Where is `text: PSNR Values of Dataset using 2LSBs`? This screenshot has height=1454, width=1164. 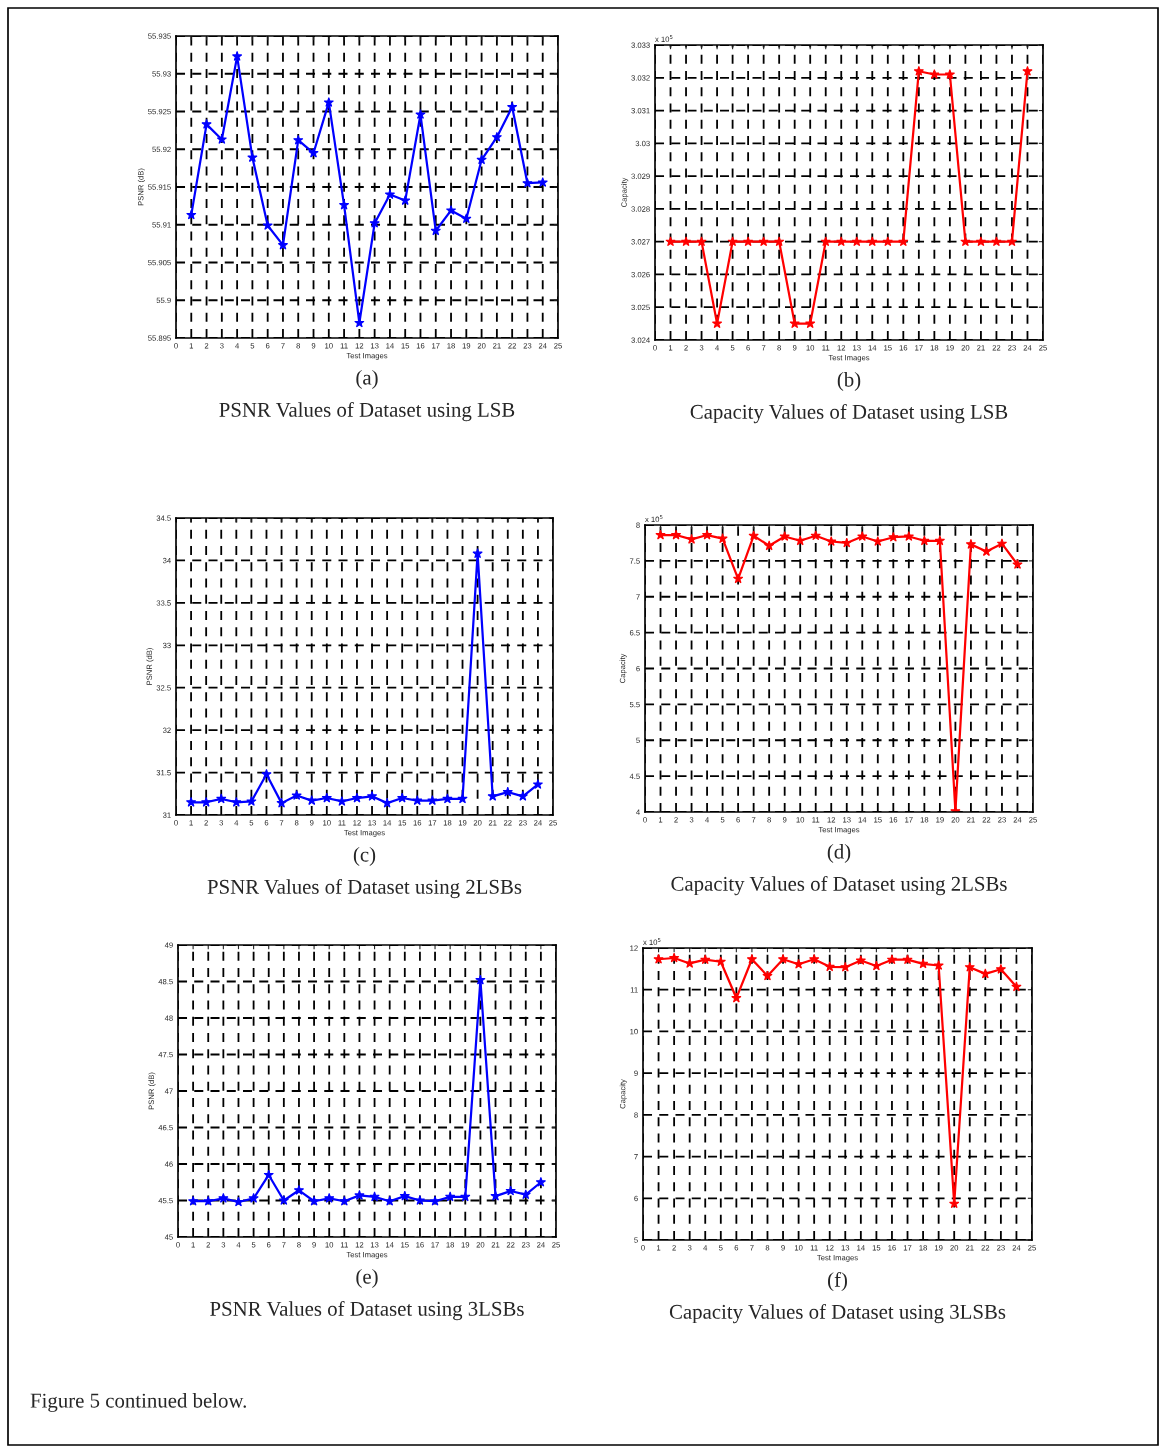 text: PSNR Values of Dataset using 2LSBs is located at coordinates (364, 889).